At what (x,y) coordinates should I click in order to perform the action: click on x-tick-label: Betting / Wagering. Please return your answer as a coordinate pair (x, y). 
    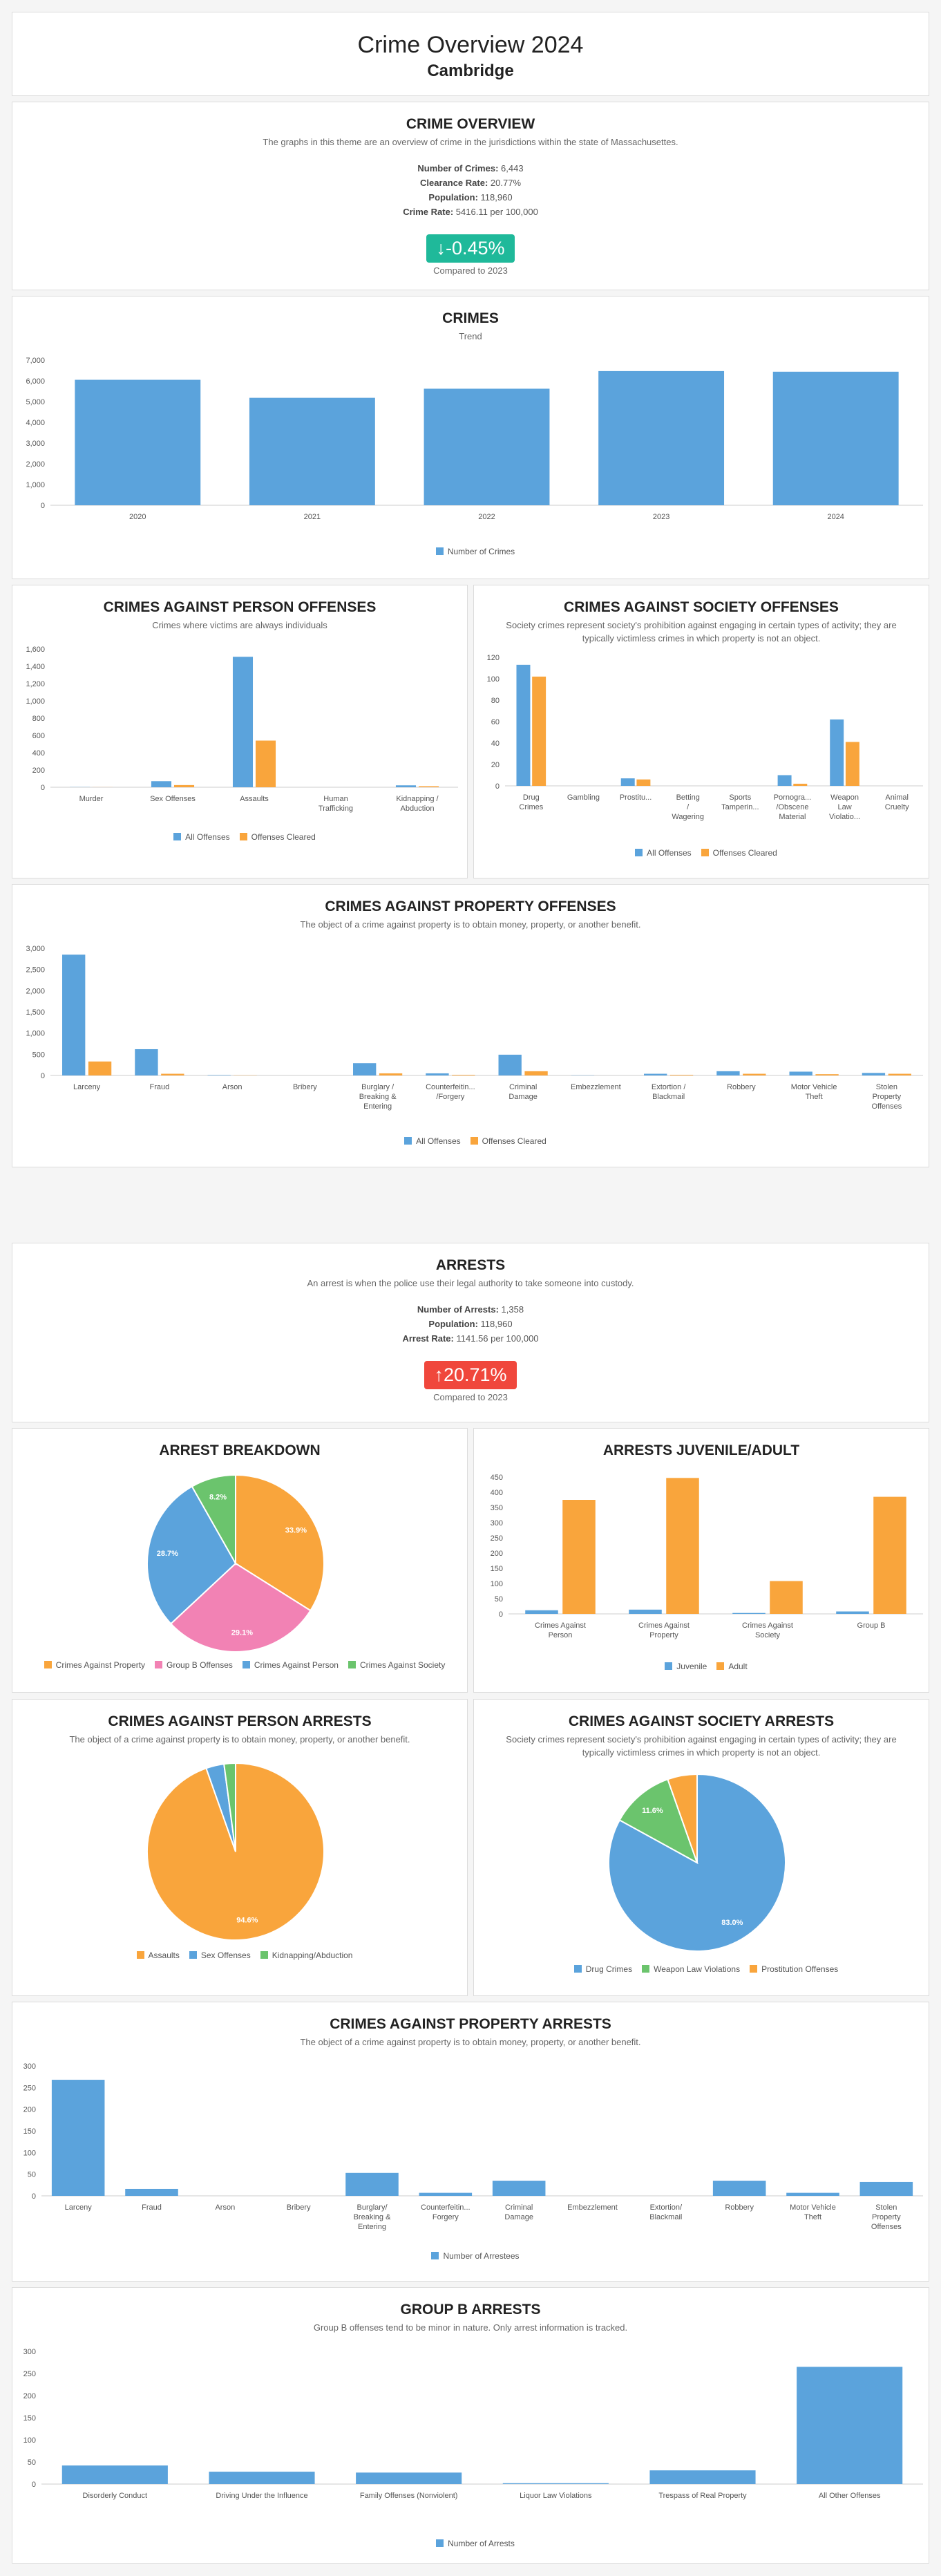
    Looking at the image, I should click on (688, 807).